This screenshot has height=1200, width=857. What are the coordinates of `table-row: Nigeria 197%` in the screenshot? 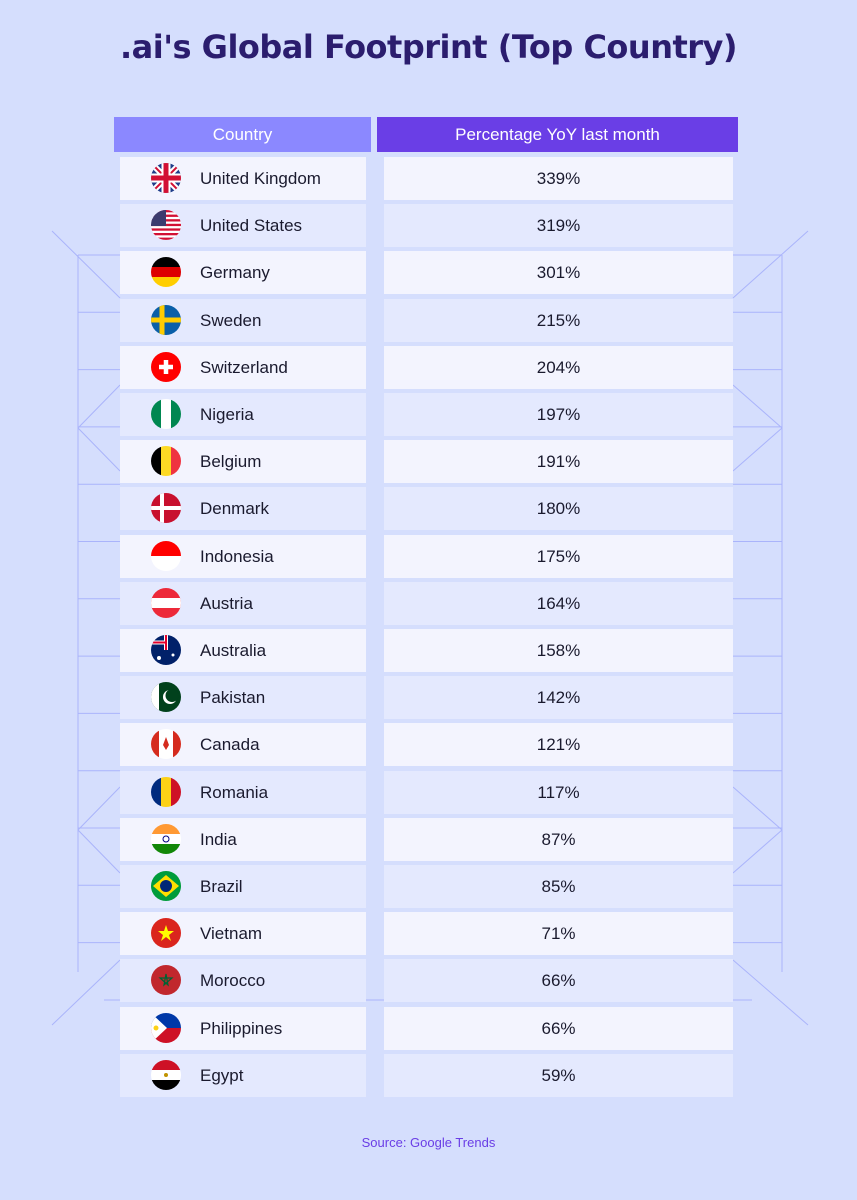 It's located at (428, 414).